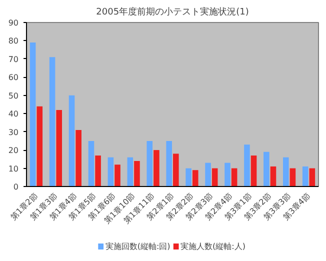 This screenshot has height=261, width=326. I want to click on legend-label: 実施回数(縦軸:回), so click(137, 246).